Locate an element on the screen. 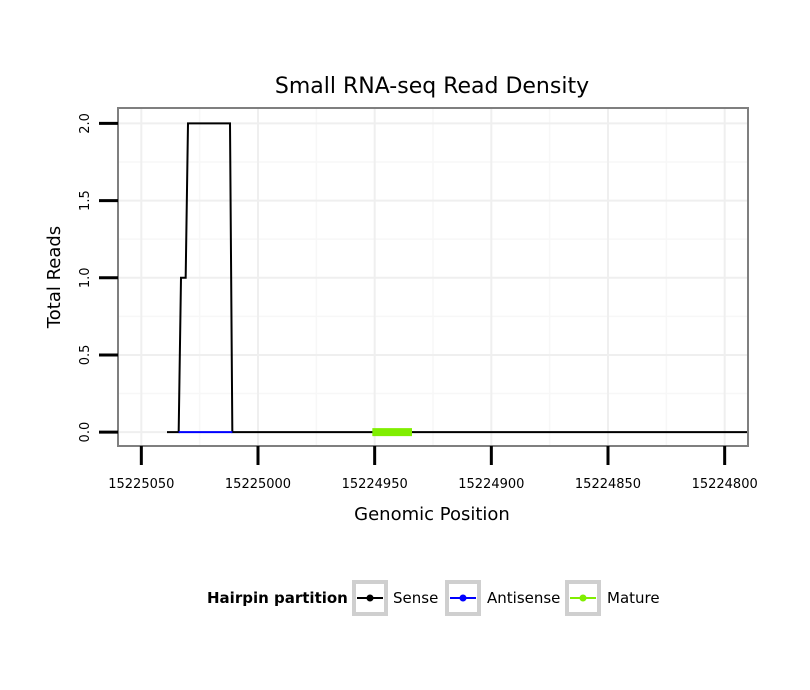 The width and height of the screenshot is (810, 690). legend-entry-sense: Sense is located at coordinates (395, 598).